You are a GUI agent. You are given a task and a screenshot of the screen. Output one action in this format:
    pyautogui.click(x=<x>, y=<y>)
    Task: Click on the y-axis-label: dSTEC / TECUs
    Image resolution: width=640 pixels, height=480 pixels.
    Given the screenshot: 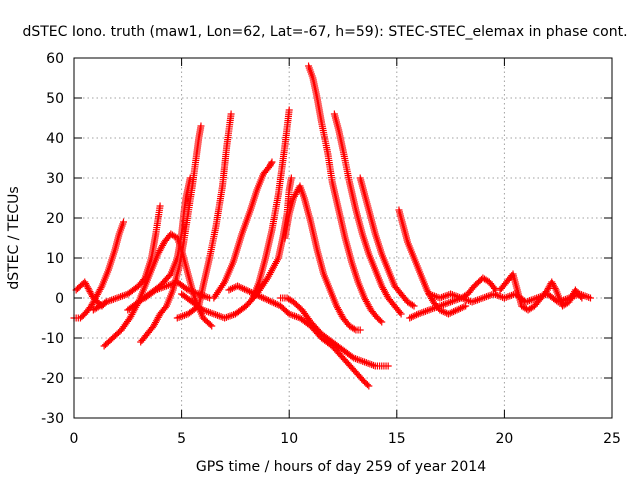 What is the action you would take?
    pyautogui.click(x=14, y=237)
    